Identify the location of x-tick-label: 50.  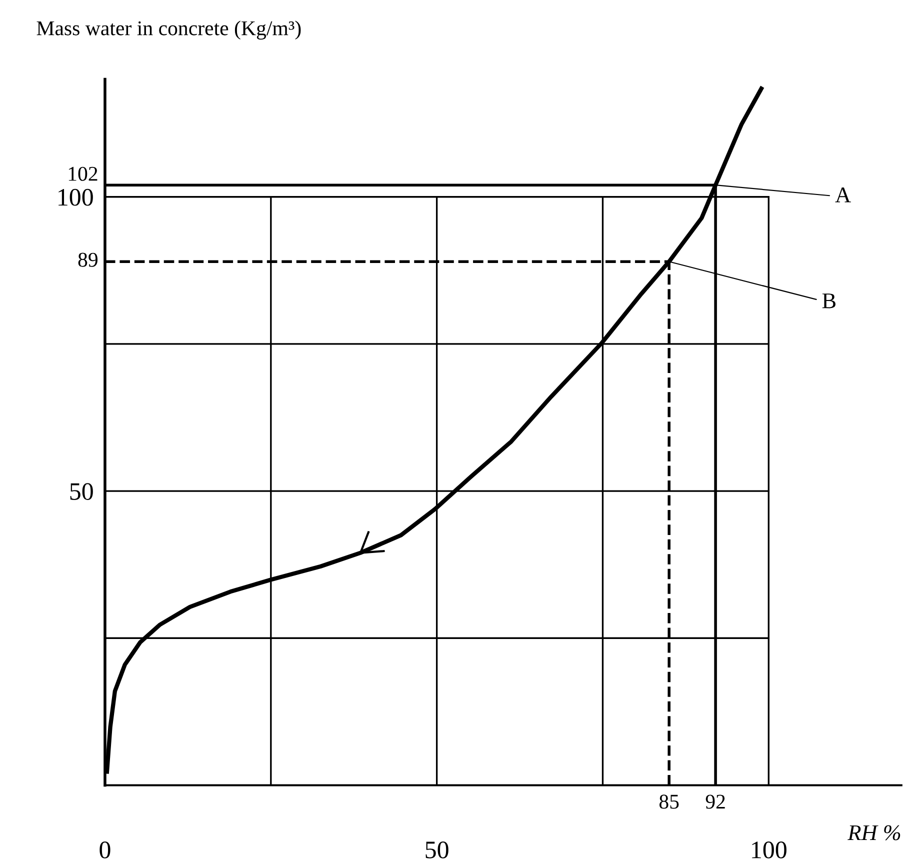
(437, 850).